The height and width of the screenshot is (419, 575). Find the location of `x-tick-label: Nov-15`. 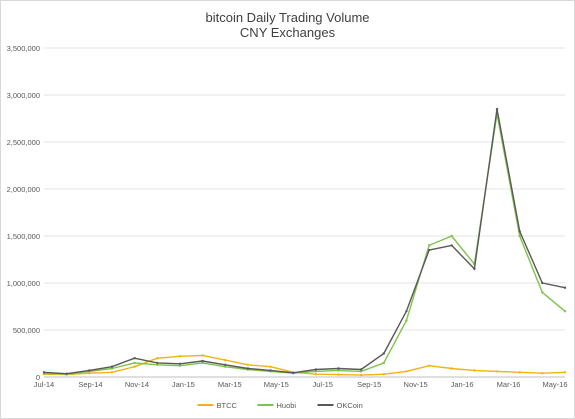

x-tick-label: Nov-15 is located at coordinates (416, 384).